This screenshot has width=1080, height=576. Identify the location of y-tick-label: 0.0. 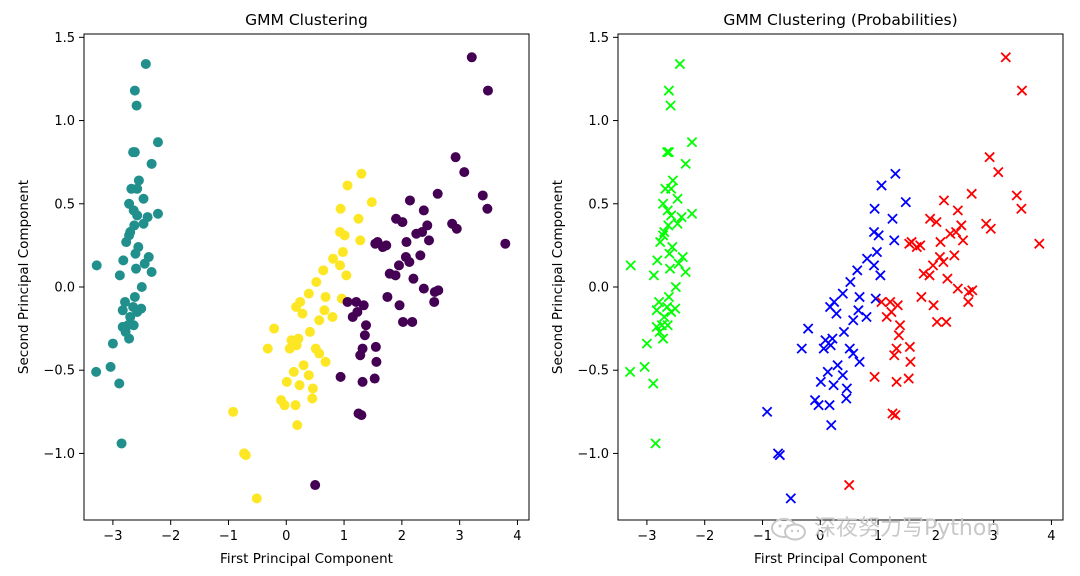
(64, 287).